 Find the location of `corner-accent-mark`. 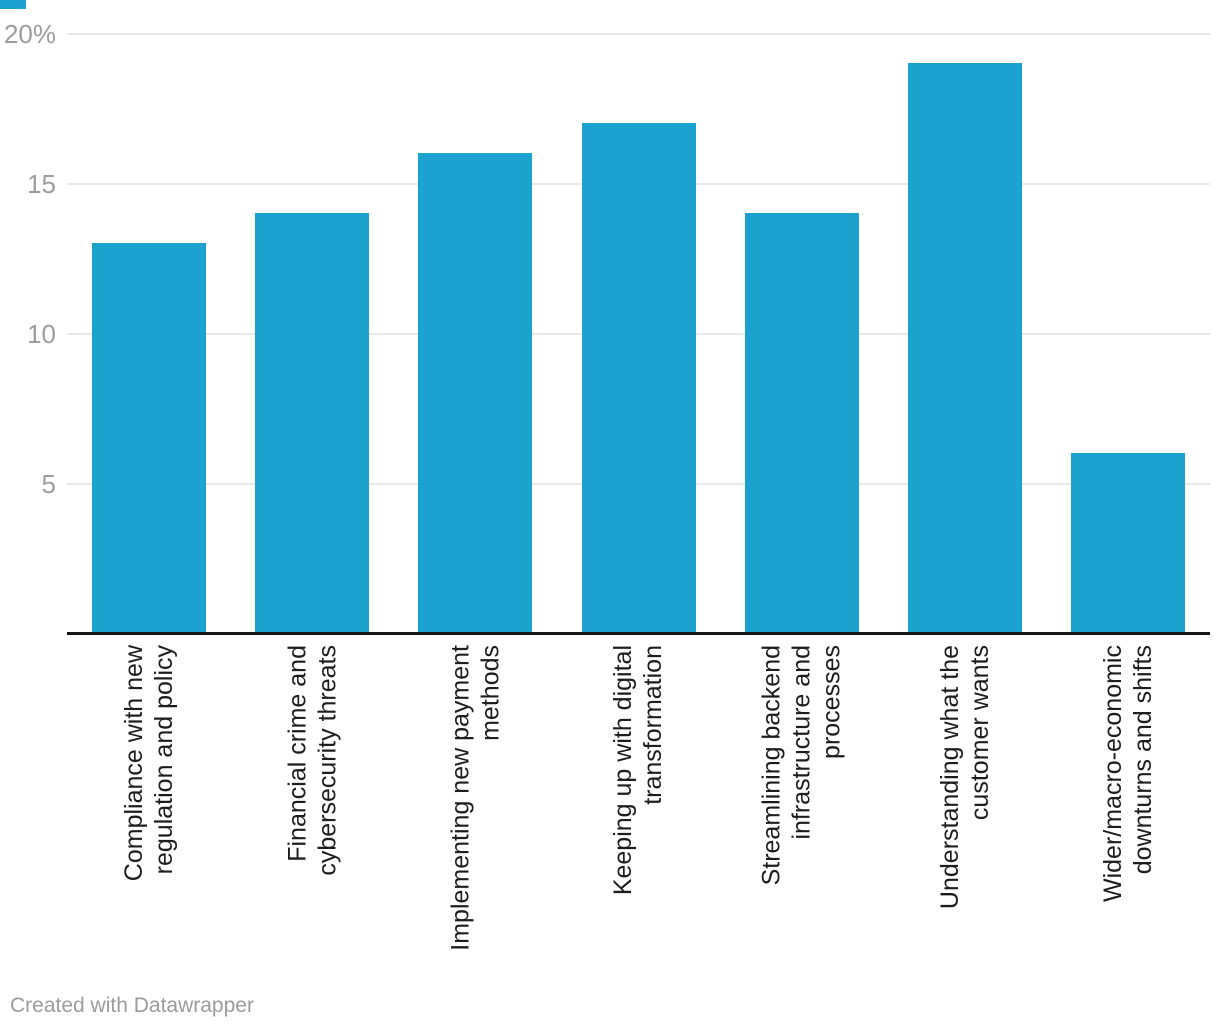

corner-accent-mark is located at coordinates (13, 4).